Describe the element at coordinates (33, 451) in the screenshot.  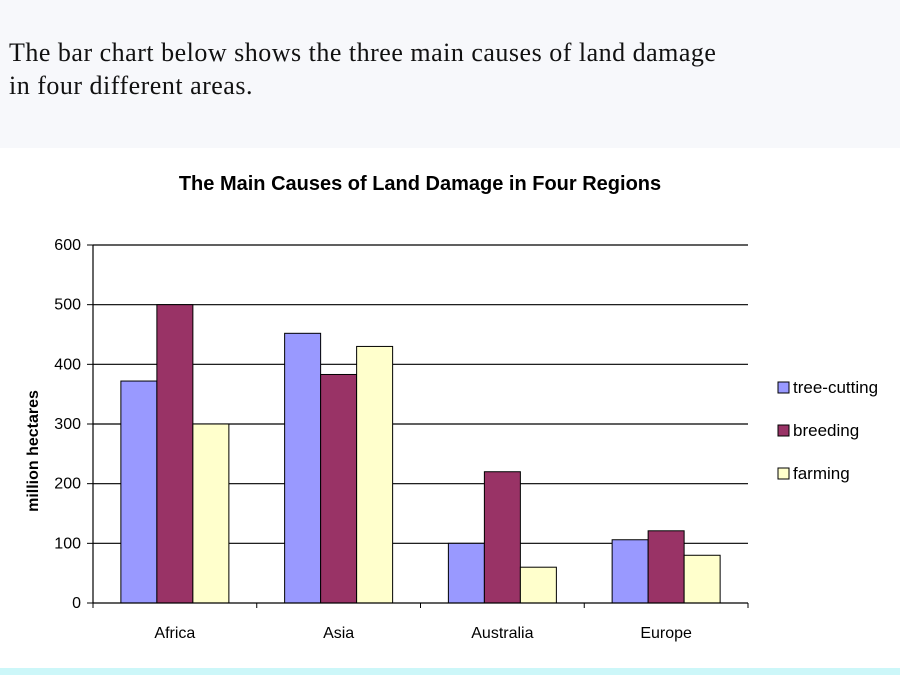
I see `y-axis-label: million hectares` at that location.